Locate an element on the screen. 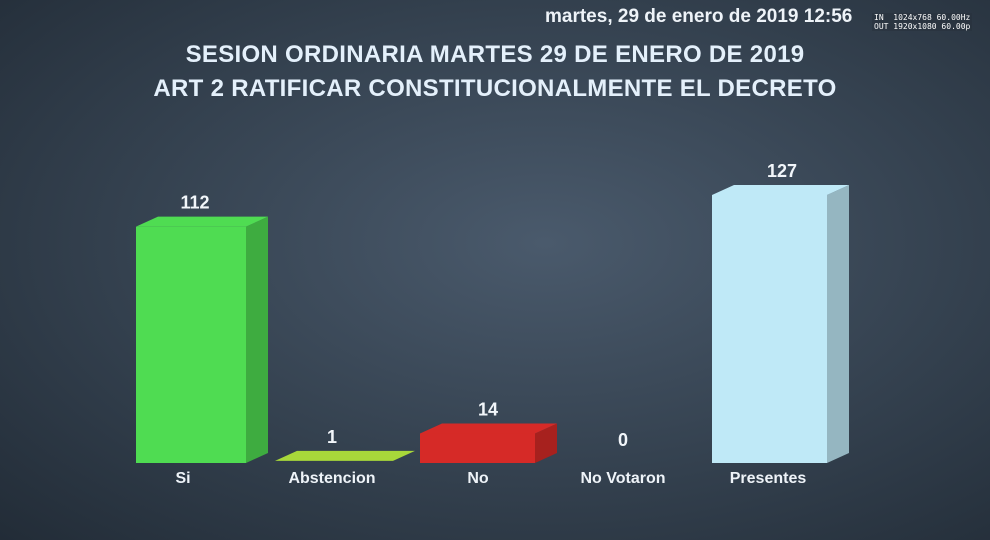  signal-info-overlay: IN 1024x768 60.00Hz OUT 1920x1080 60.00p is located at coordinates (922, 22).